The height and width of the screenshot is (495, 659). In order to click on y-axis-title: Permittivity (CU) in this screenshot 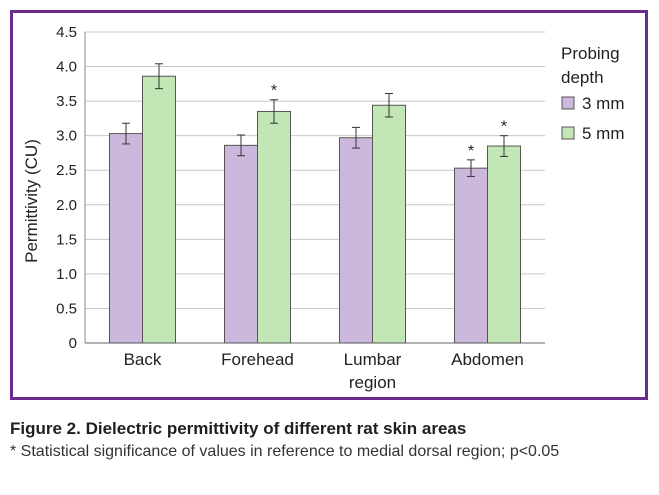, I will do `click(31, 201)`.